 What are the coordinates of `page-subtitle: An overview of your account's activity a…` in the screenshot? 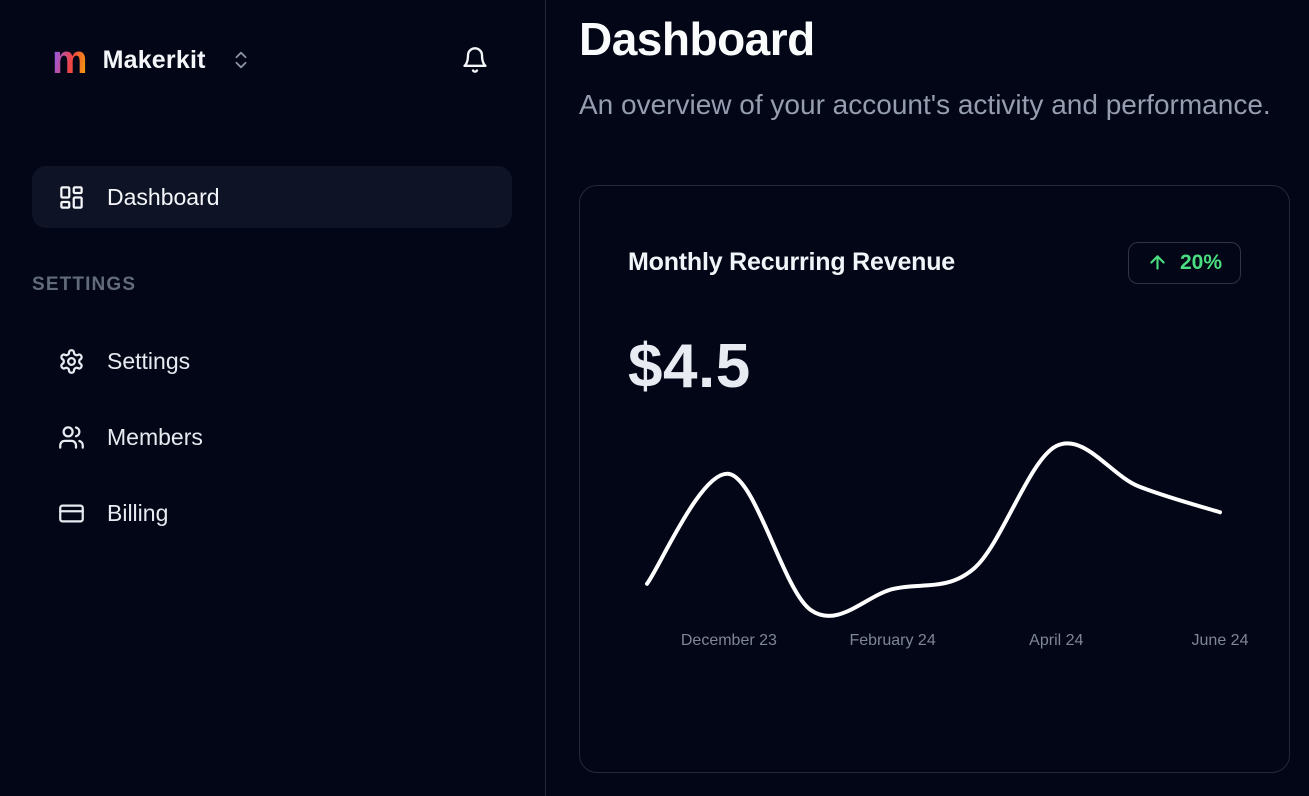 It's located at (925, 104).